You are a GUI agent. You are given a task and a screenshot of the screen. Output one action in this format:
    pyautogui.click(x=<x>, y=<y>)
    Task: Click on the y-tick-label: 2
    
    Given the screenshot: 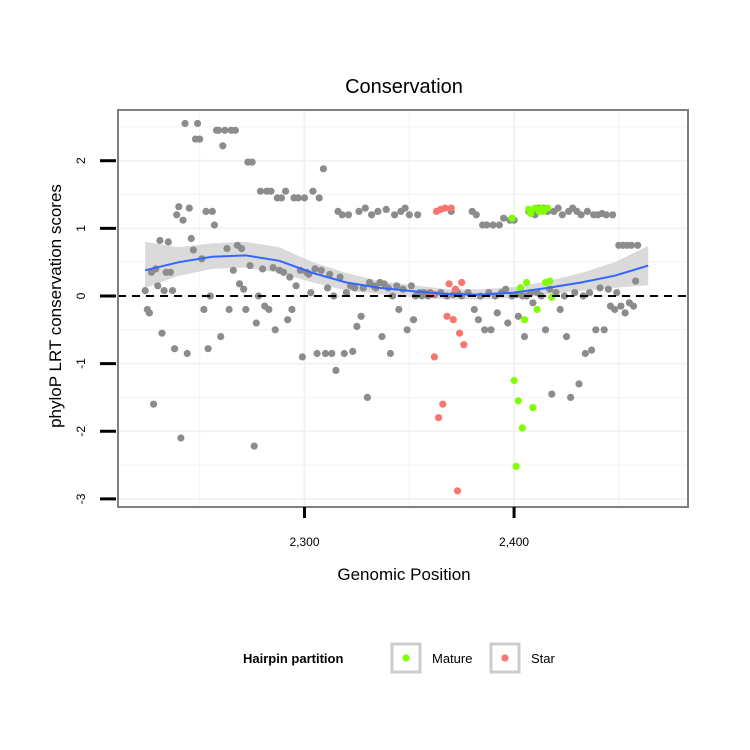 What is the action you would take?
    pyautogui.click(x=81, y=160)
    